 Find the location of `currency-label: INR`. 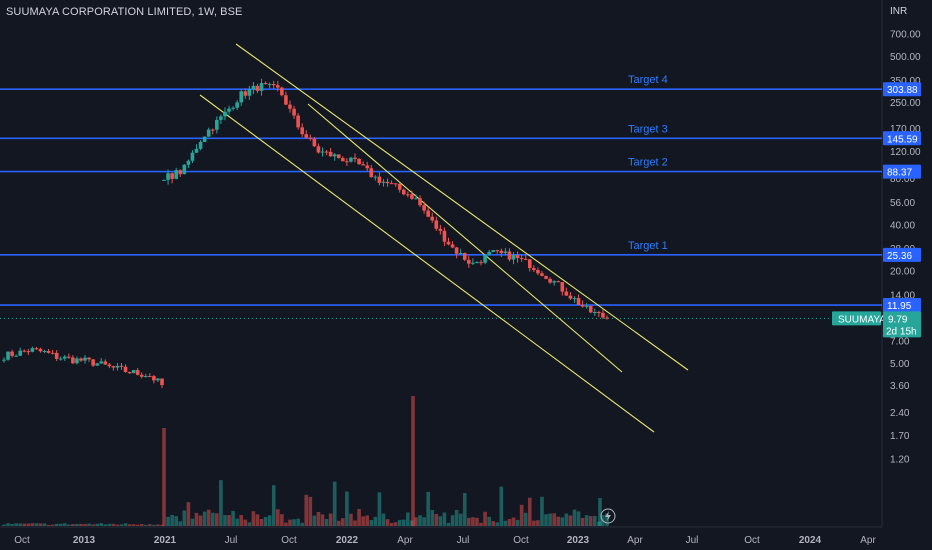

currency-label: INR is located at coordinates (899, 11).